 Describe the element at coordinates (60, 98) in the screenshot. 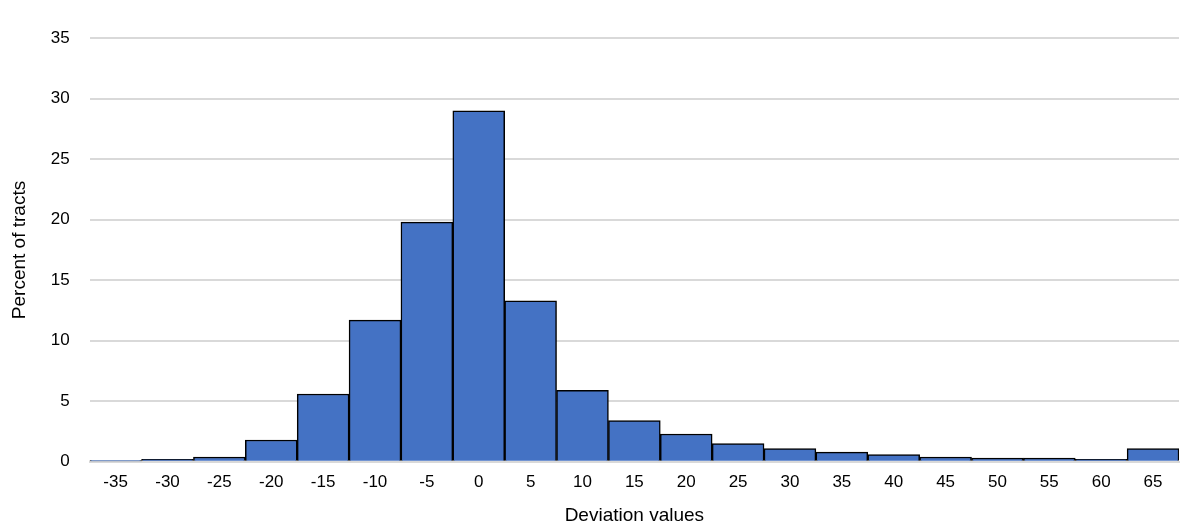

I see `y-tick-label: 30` at that location.